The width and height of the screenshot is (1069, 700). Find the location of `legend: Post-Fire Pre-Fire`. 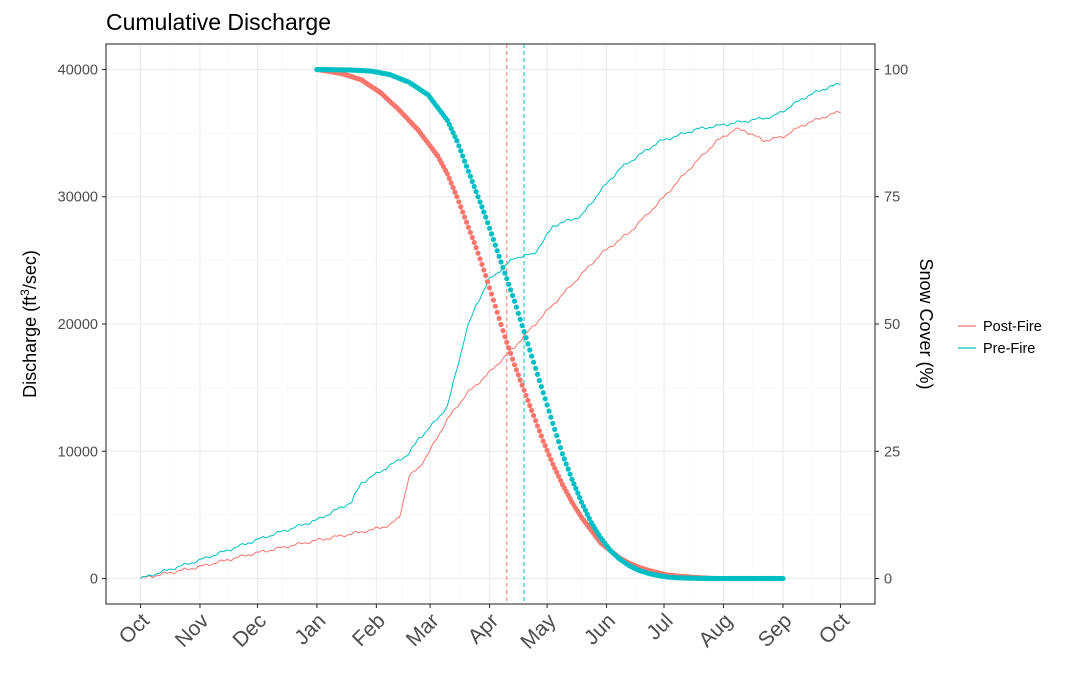

legend: Post-Fire Pre-Fire is located at coordinates (1000, 338).